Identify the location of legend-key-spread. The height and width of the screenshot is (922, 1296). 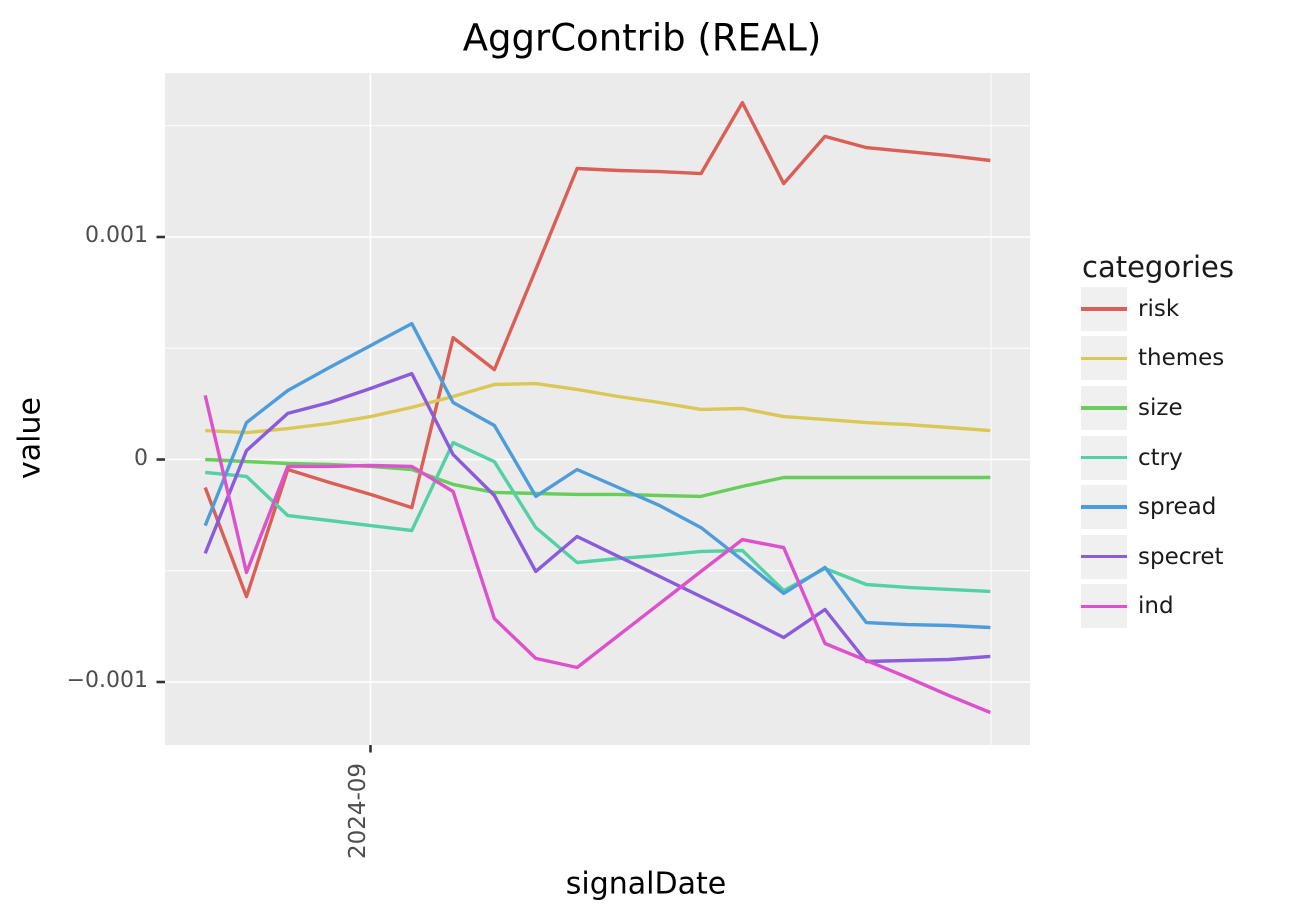
(1104, 507).